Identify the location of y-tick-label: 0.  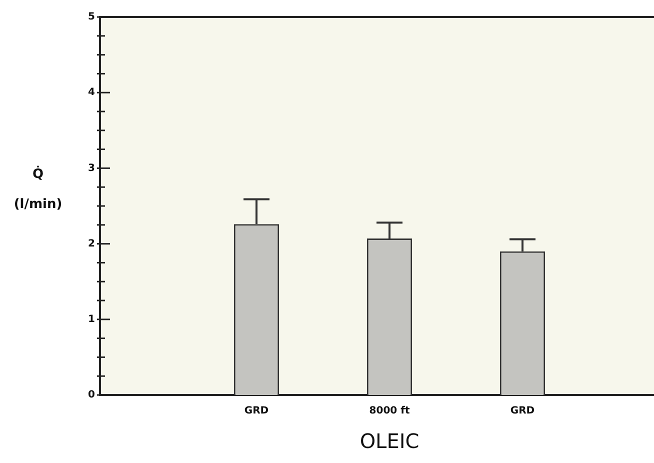
(92, 395).